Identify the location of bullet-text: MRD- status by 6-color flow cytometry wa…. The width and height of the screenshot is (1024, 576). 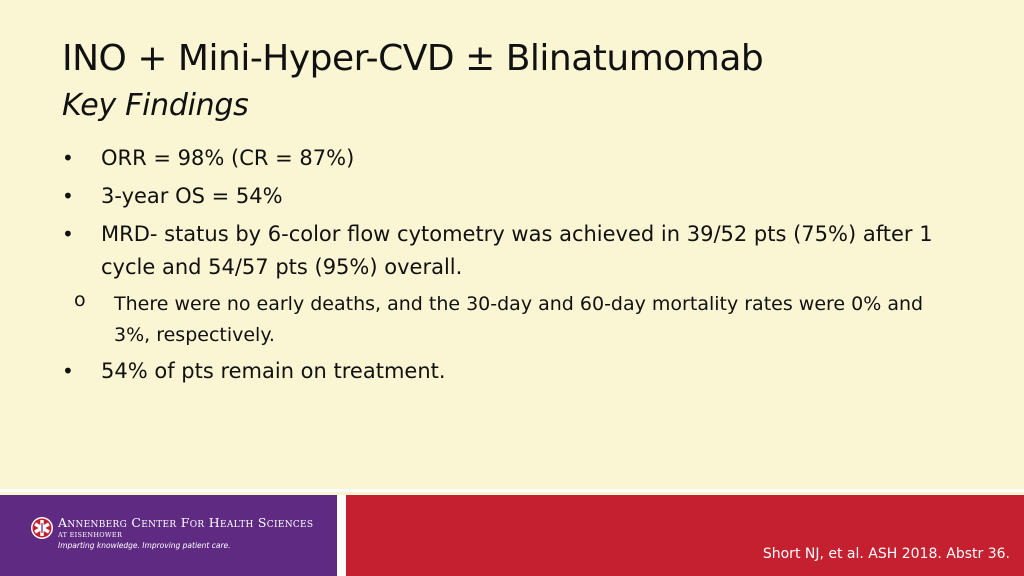
(517, 250).